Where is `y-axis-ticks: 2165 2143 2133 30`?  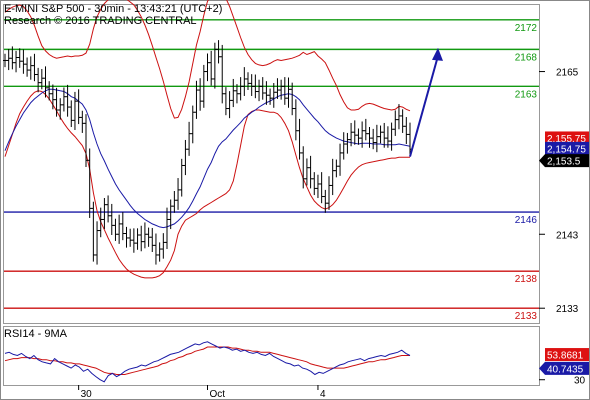
y-axis-ticks: 2165 2143 2133 30 is located at coordinates (562, 227).